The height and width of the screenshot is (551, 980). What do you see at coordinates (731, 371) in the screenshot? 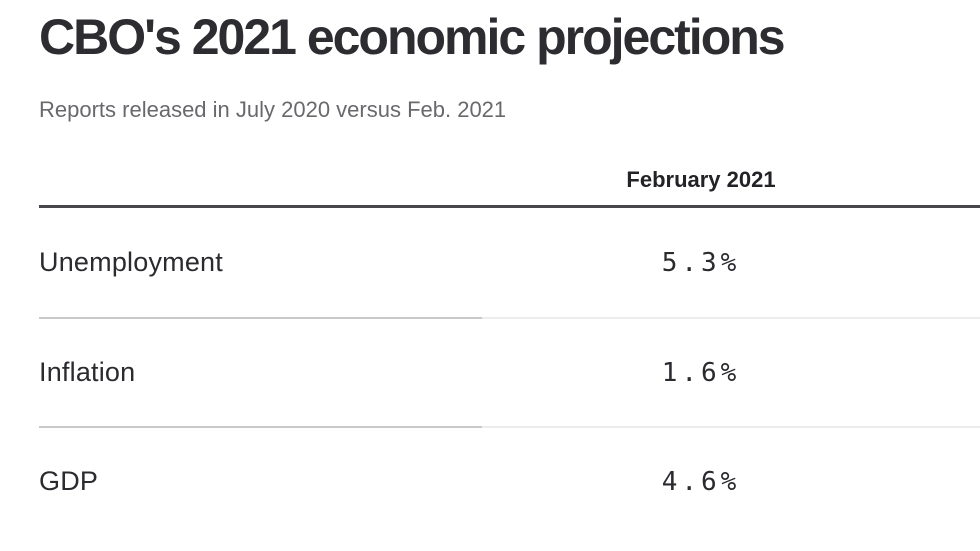
I see `row-value-inflation: 1.6%` at bounding box center [731, 371].